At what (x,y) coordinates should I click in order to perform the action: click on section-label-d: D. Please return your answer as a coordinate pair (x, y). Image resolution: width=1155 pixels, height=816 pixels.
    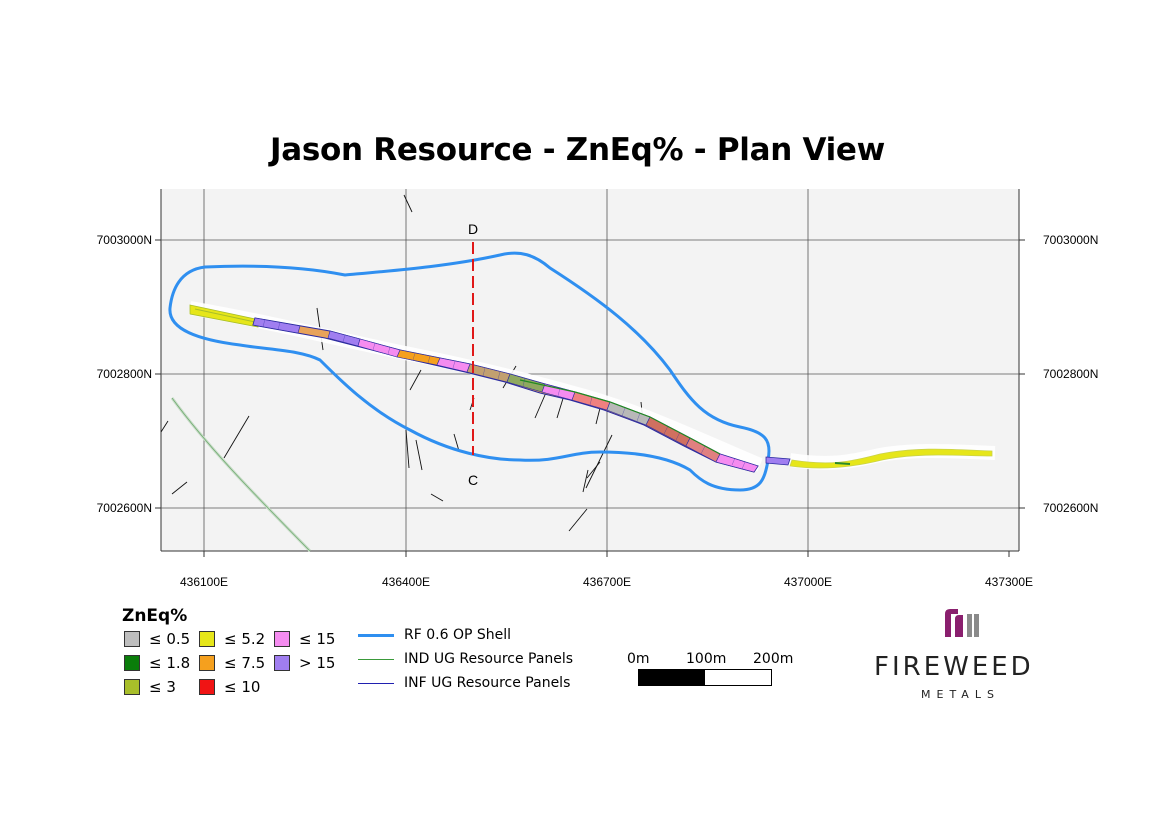
    Looking at the image, I should click on (473, 229).